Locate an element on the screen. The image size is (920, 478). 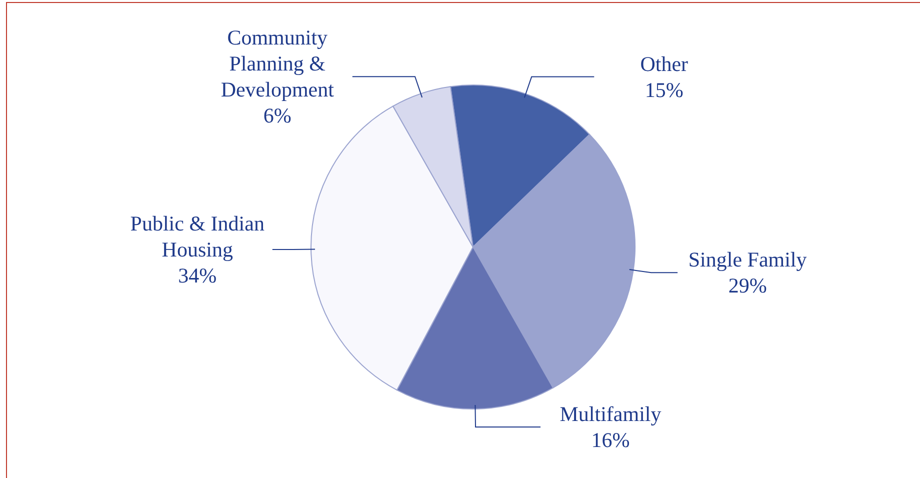
slice-label: Single Family is located at coordinates (748, 260).